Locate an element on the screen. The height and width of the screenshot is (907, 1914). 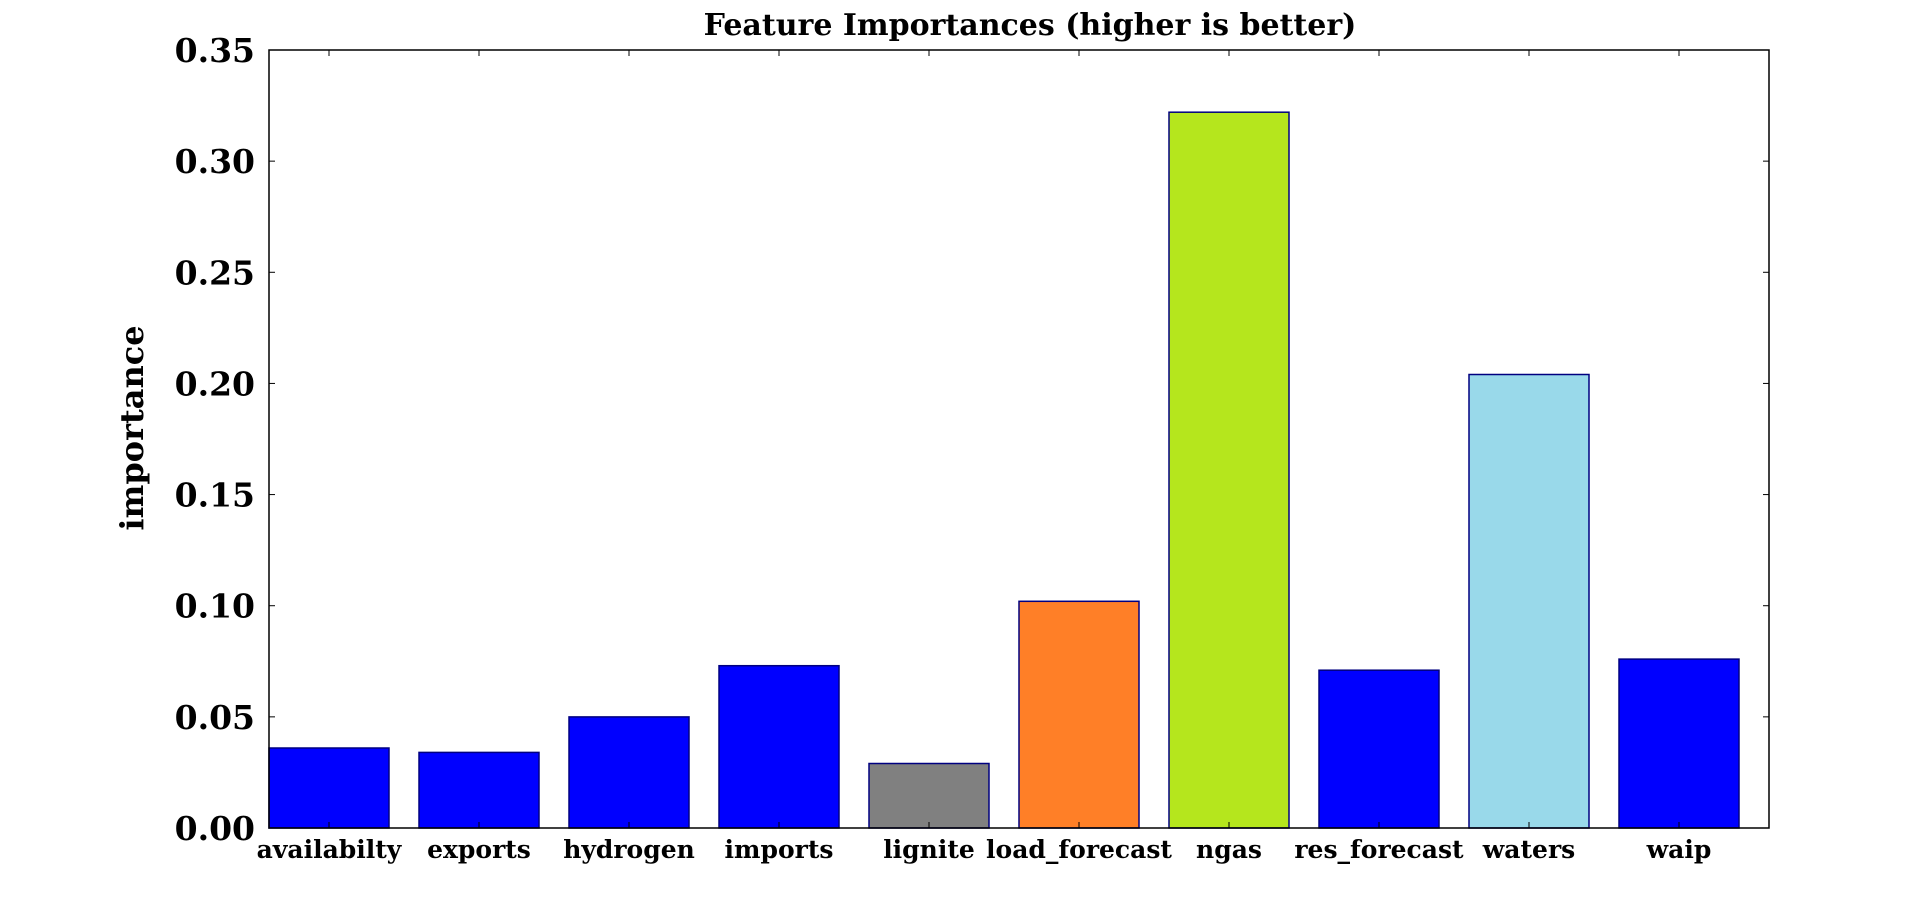
y-tick-label: 0.10 is located at coordinates (215, 606).